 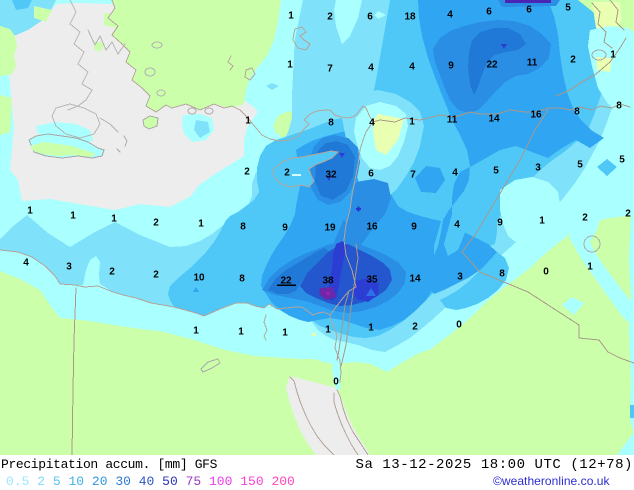 I want to click on svg-text: 19, so click(x=330, y=228).